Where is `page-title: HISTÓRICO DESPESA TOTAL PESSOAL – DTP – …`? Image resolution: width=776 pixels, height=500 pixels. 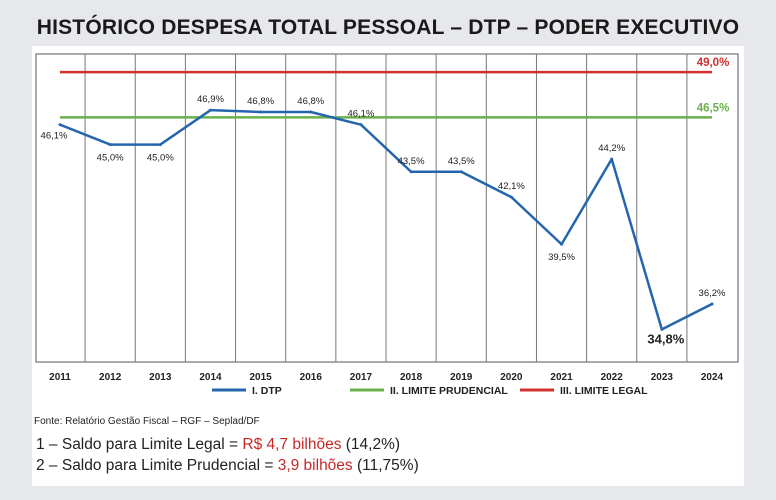 page-title: HISTÓRICO DESPESA TOTAL PESSOAL – DTP – … is located at coordinates (388, 27).